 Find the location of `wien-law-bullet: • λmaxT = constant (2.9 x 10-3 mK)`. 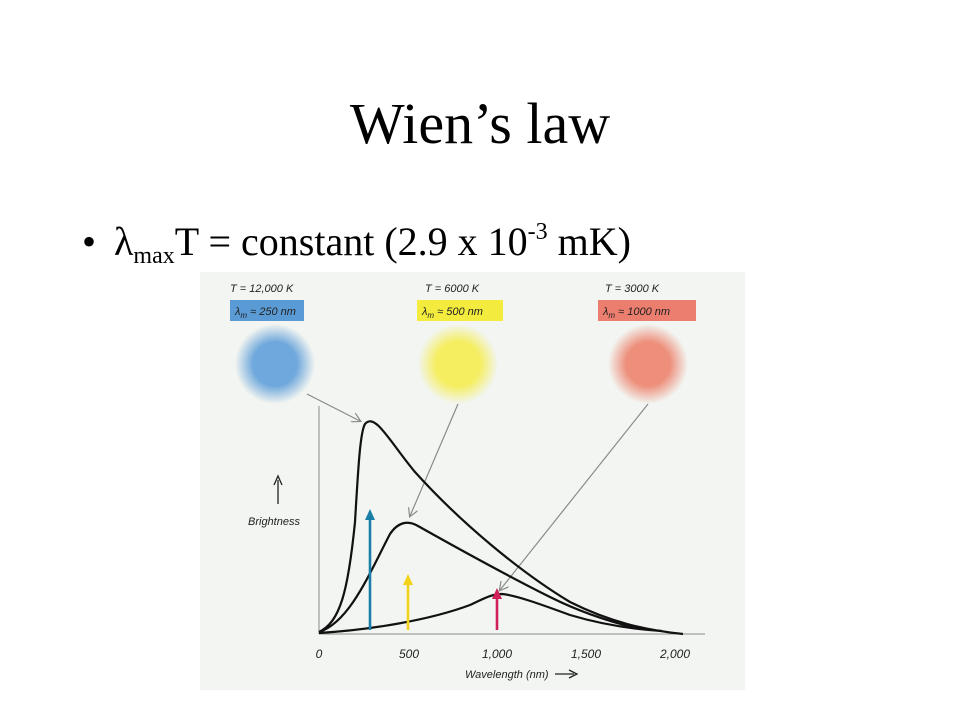

wien-law-bullet: • λmaxT = constant (2.9 x 10-3 mK) is located at coordinates (356, 244).